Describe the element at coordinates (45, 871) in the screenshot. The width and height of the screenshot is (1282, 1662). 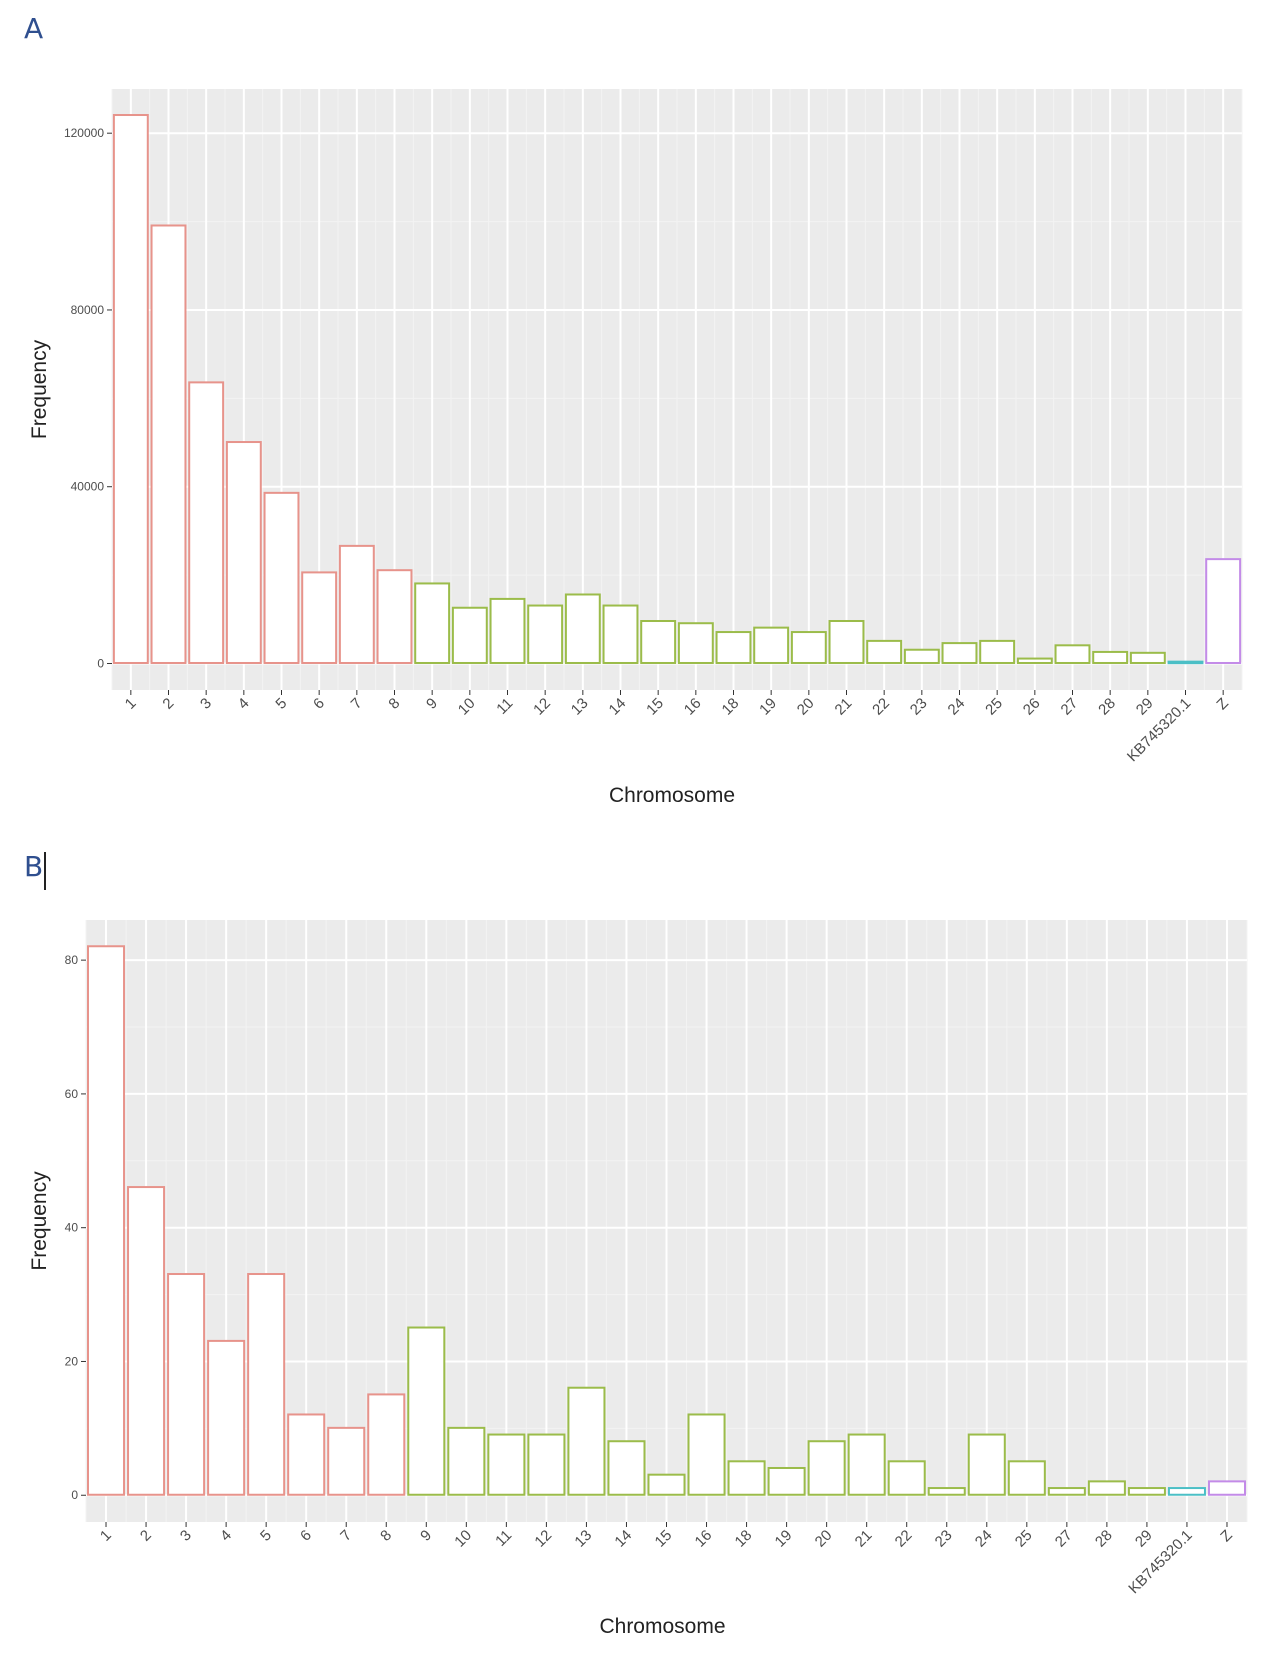
I see `text-cursor` at that location.